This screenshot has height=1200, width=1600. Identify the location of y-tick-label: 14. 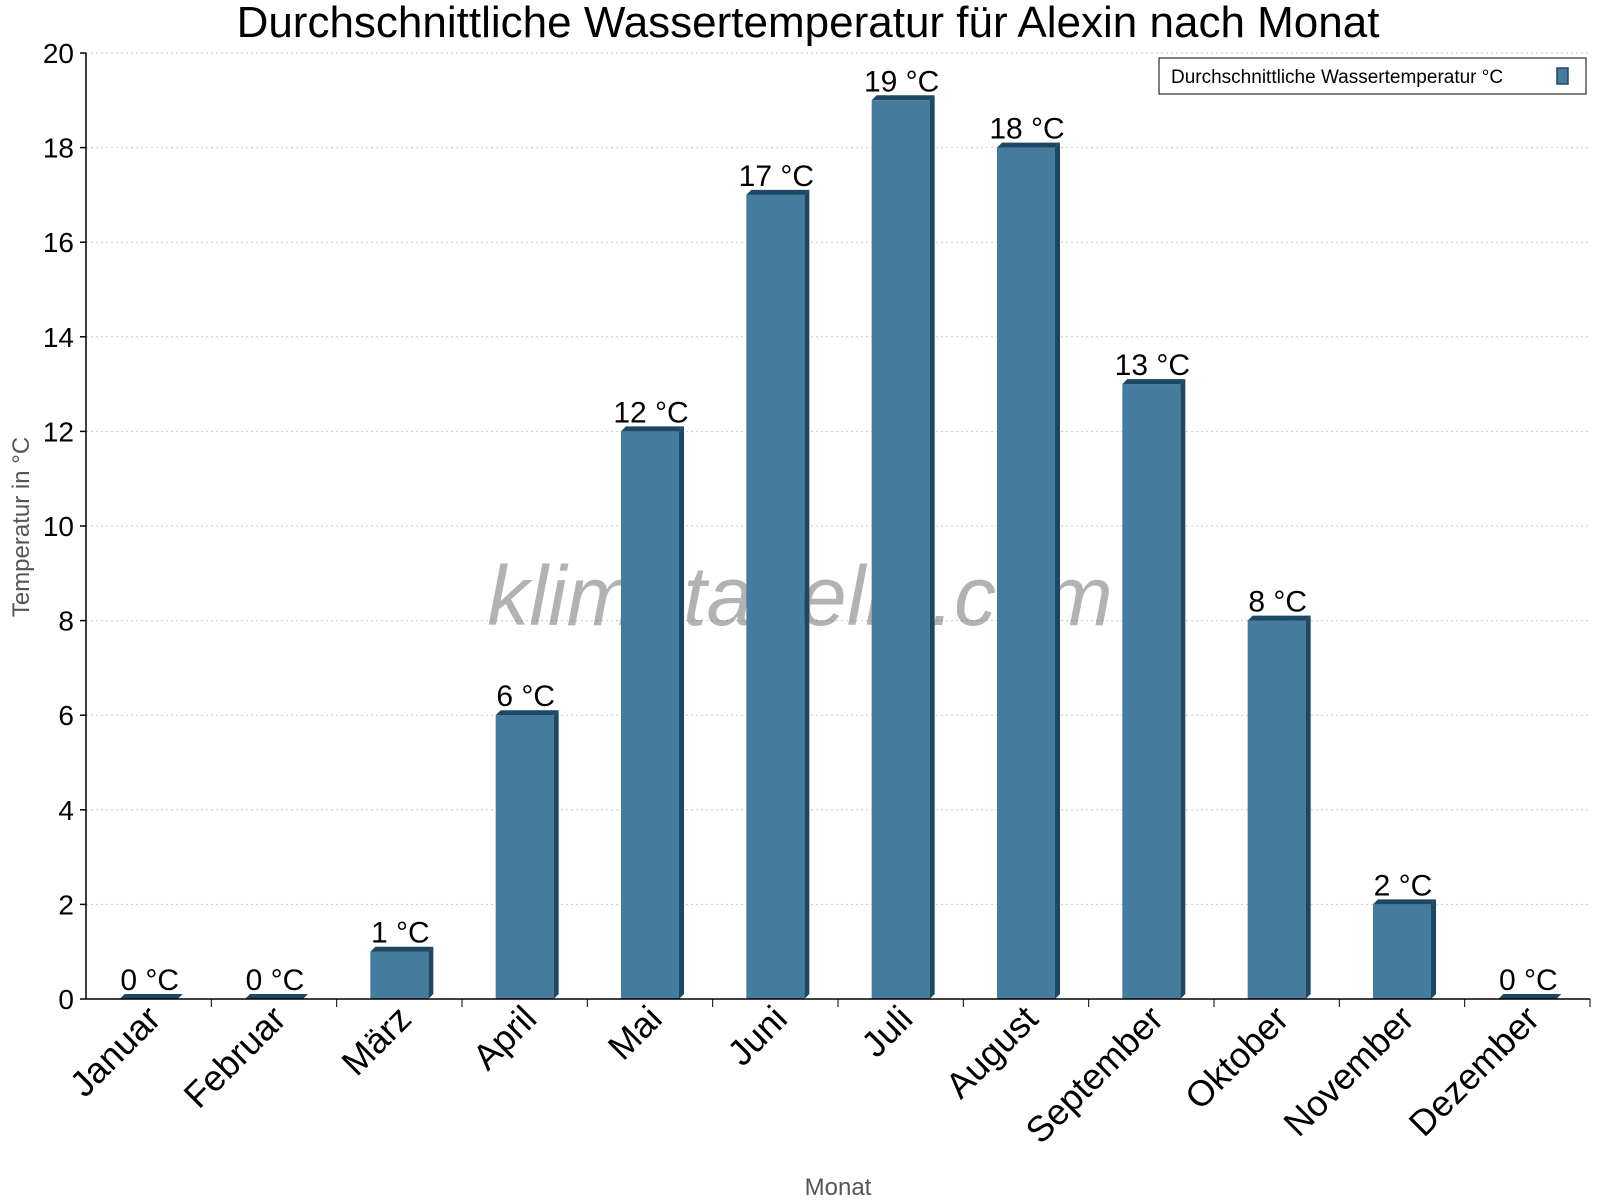
(58, 337).